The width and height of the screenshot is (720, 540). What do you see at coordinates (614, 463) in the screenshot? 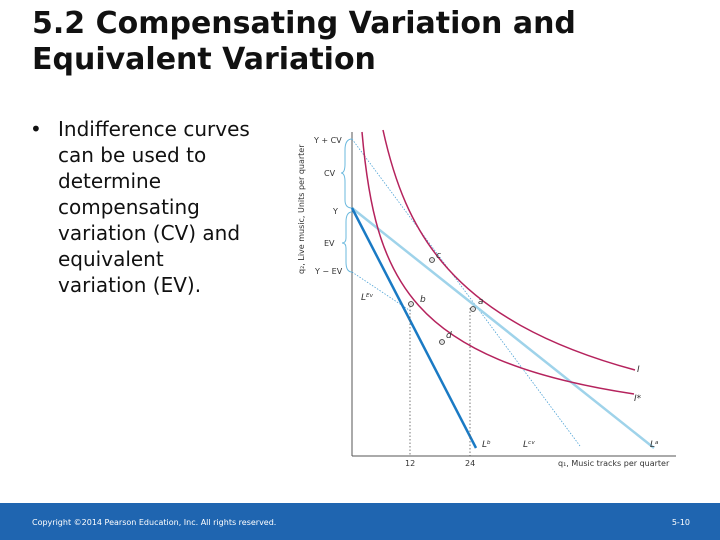
I see `x-axis-label: q₁, Music tracks per quarter` at bounding box center [614, 463].